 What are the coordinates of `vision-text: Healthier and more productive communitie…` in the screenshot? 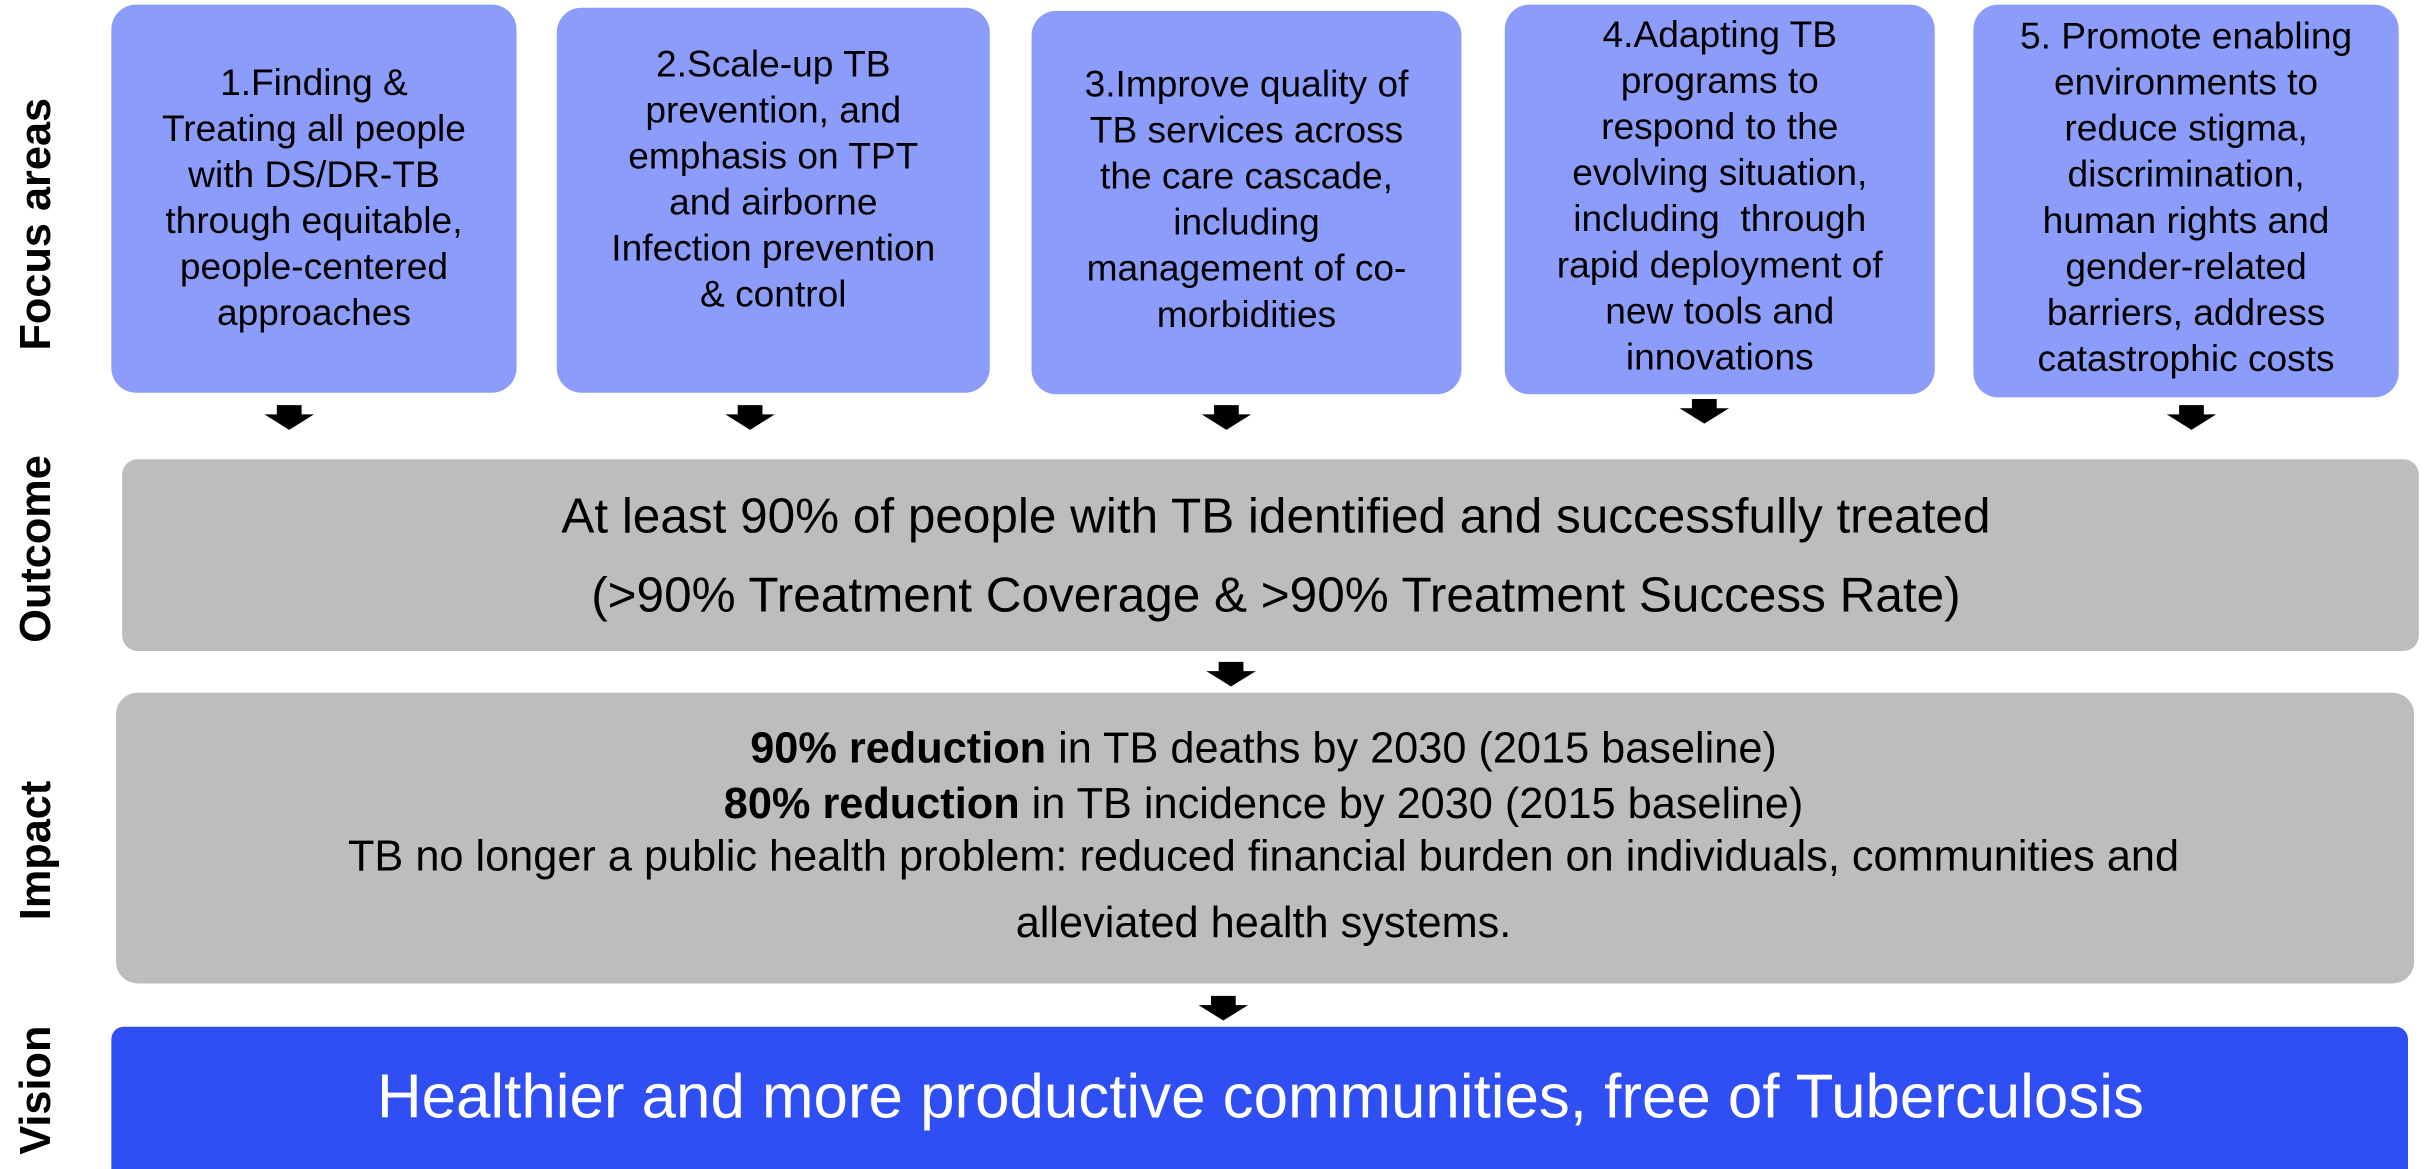 It's located at (1260, 1096).